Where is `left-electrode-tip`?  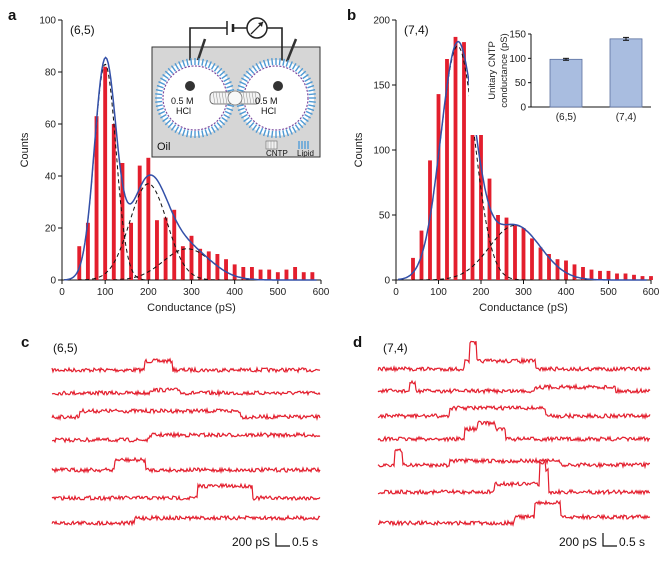
left-electrode-tip is located at coordinates (190, 86).